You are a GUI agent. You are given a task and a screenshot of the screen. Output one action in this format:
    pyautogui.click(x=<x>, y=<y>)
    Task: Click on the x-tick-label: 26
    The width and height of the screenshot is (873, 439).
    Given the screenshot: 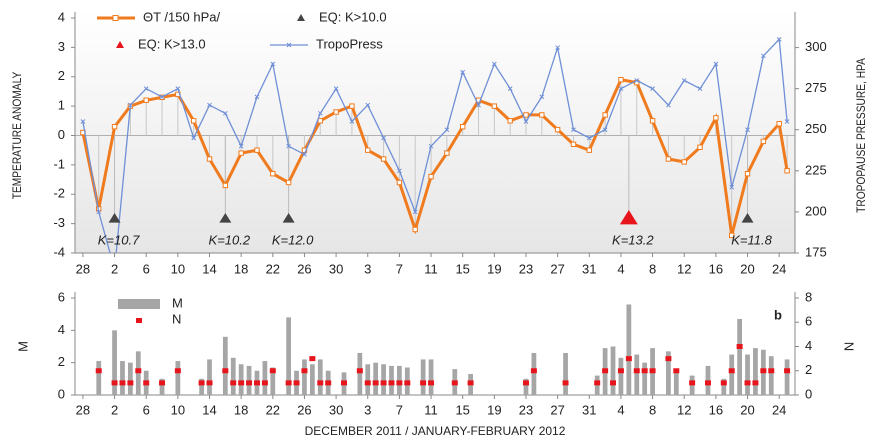 What is the action you would take?
    pyautogui.click(x=304, y=409)
    